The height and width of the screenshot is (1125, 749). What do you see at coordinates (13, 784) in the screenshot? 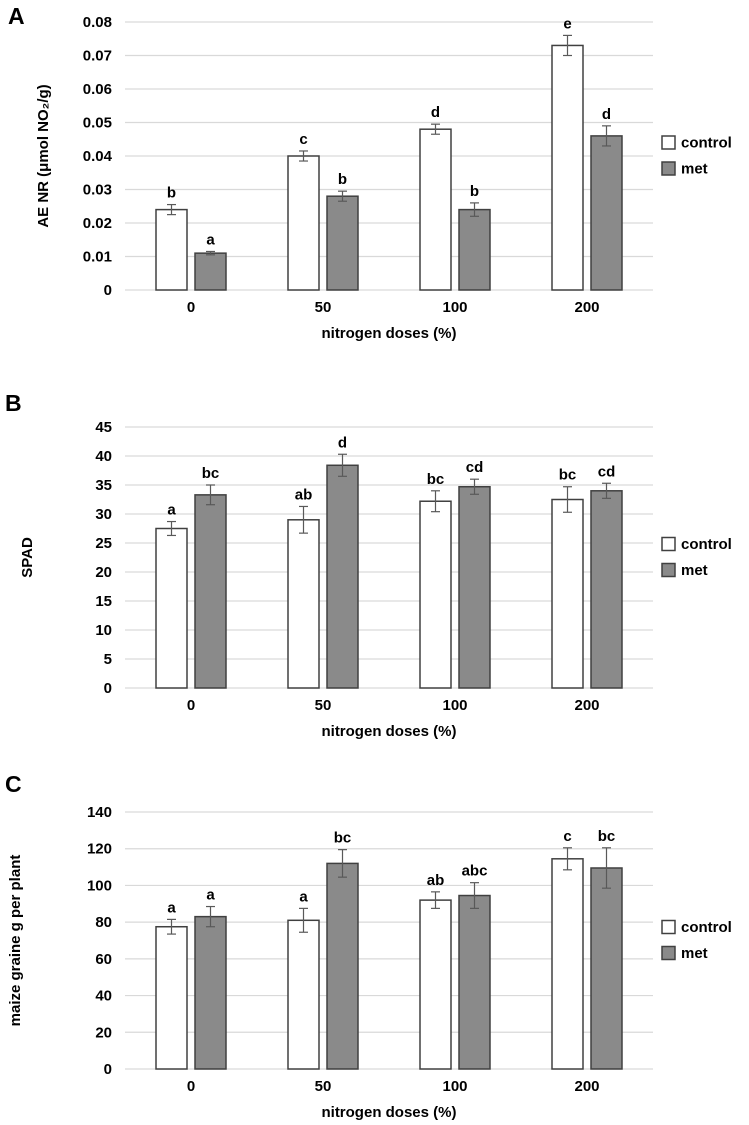
I see `panel-letter: C` at bounding box center [13, 784].